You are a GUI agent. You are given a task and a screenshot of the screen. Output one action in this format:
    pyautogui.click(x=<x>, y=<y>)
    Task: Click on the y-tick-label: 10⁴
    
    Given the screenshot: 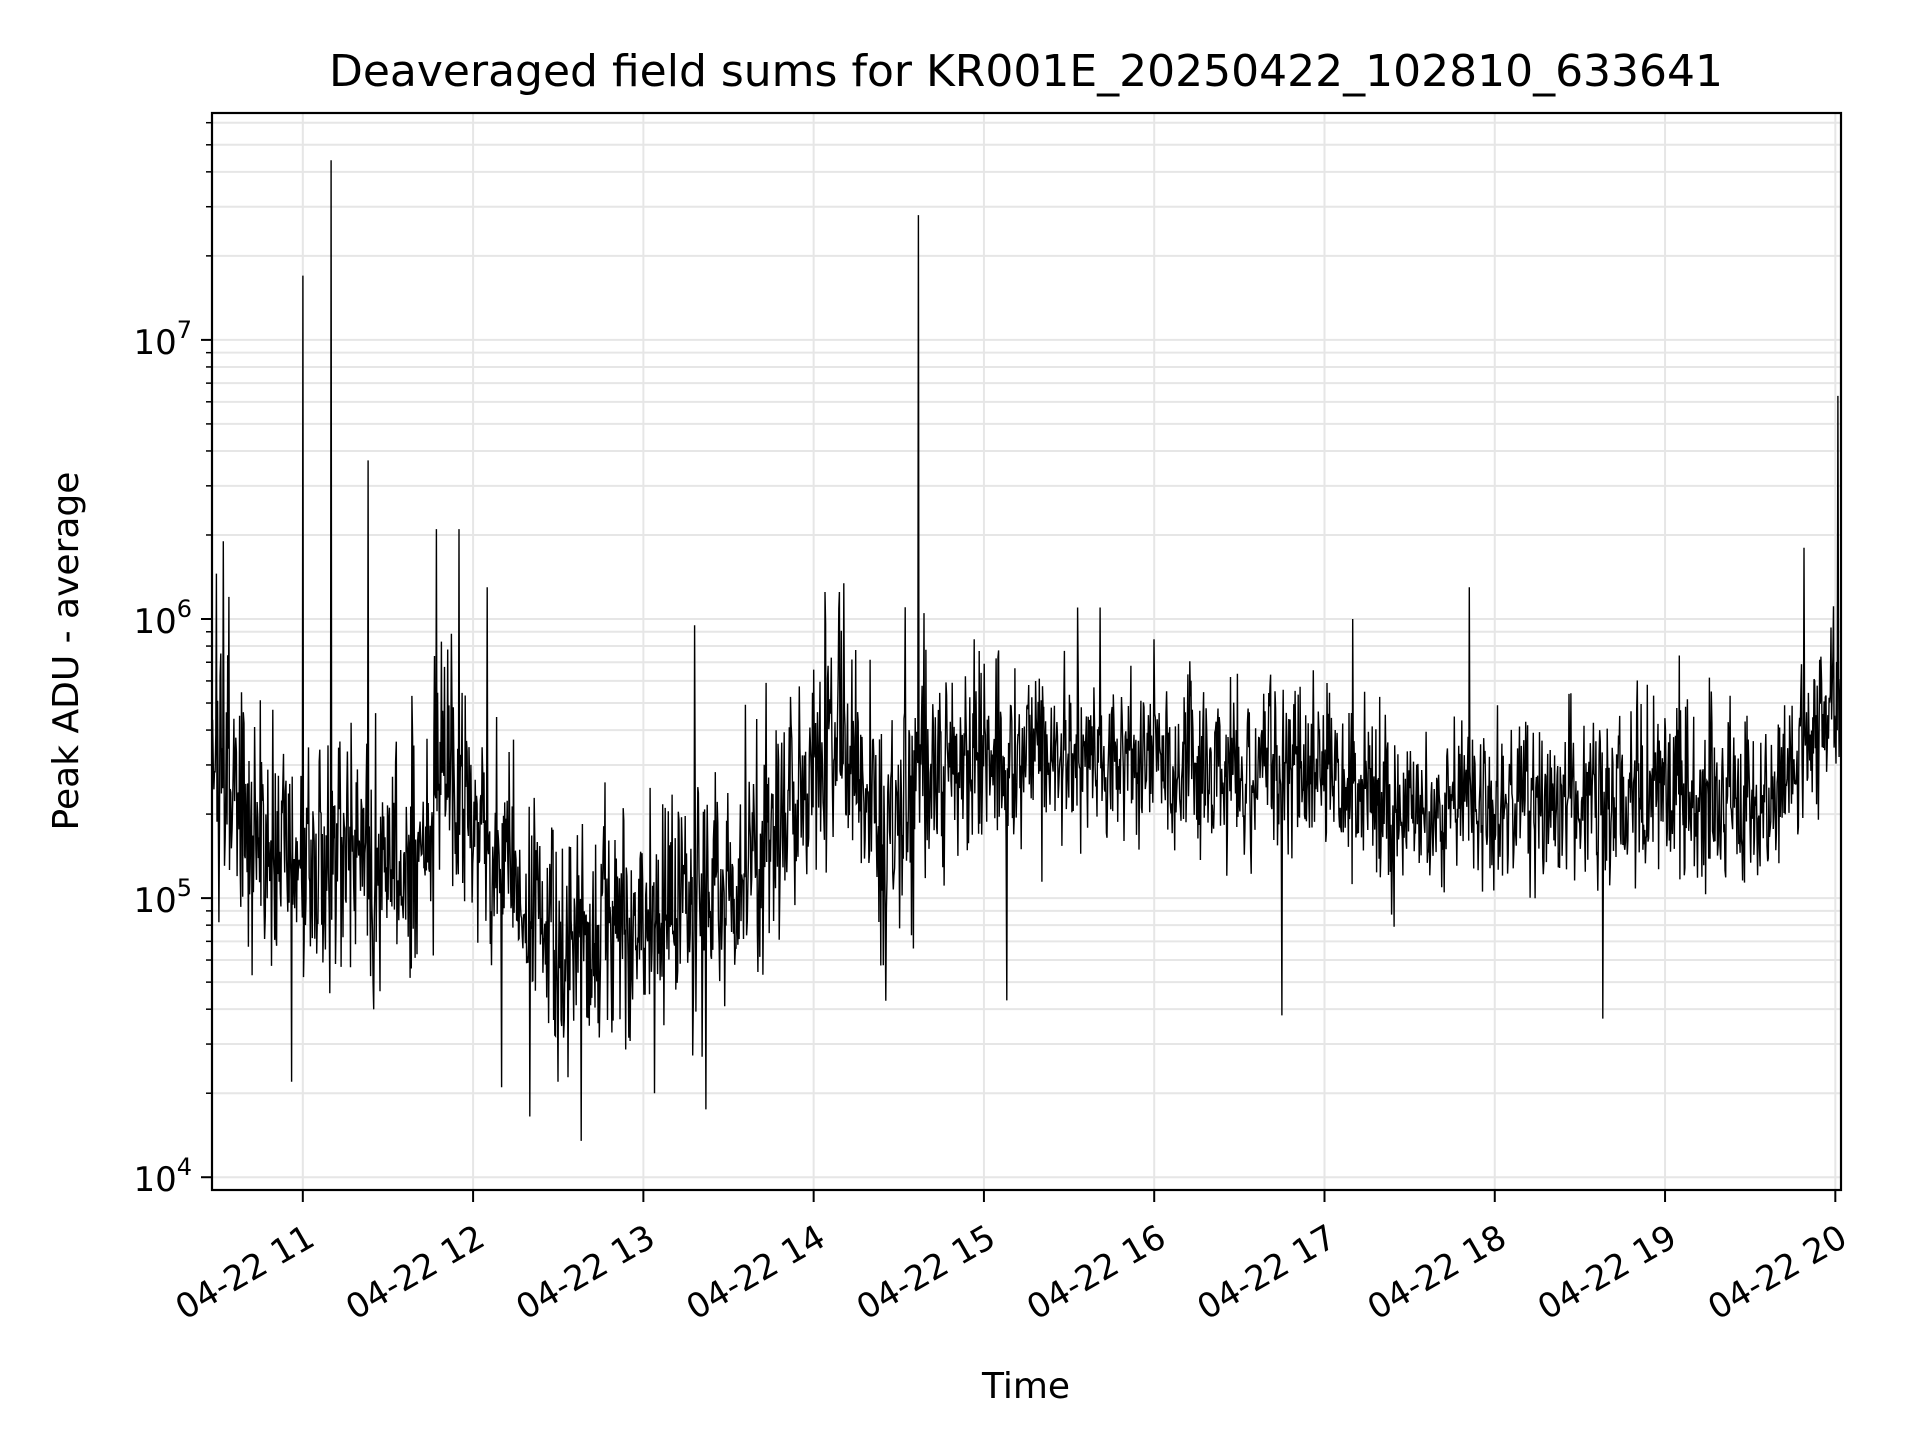 What is the action you would take?
    pyautogui.click(x=162, y=1176)
    